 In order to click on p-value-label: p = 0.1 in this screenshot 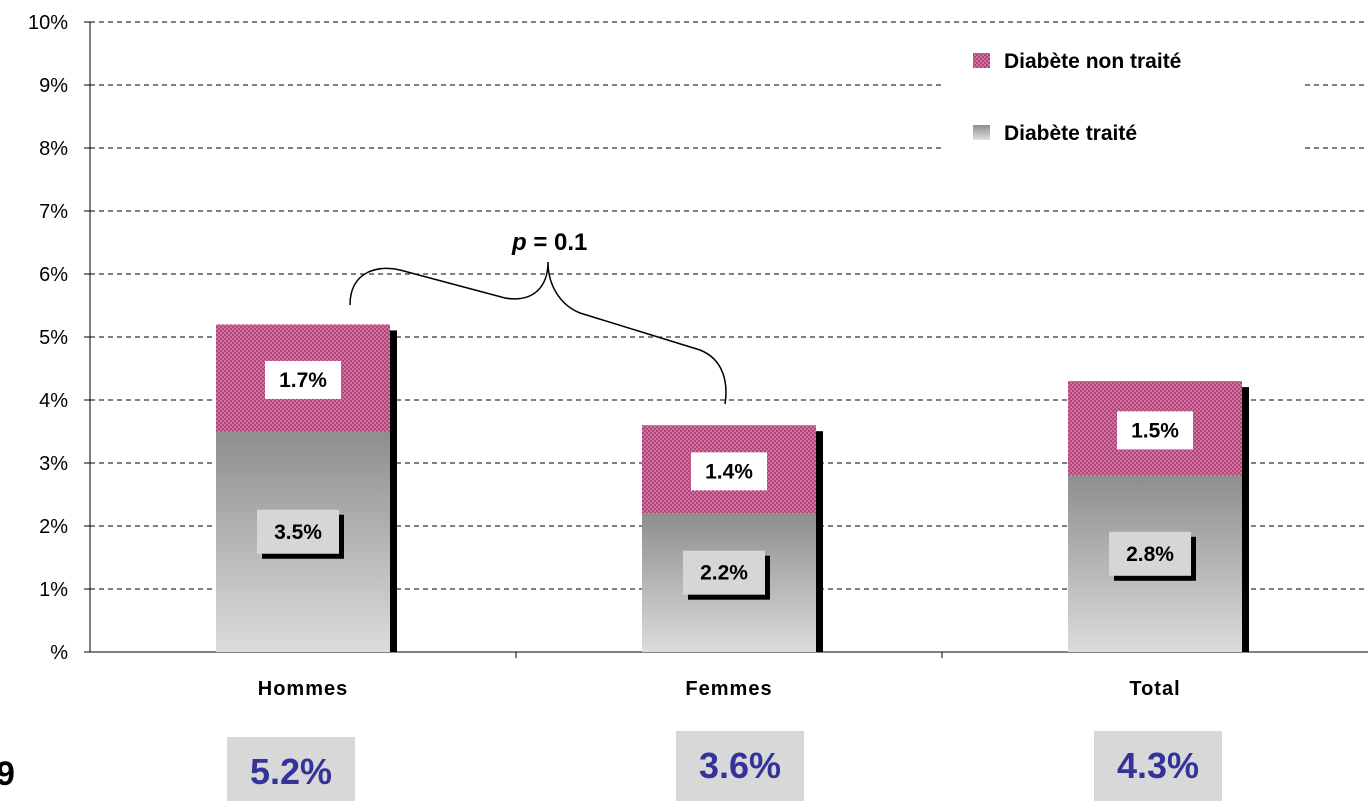, I will do `click(549, 242)`.